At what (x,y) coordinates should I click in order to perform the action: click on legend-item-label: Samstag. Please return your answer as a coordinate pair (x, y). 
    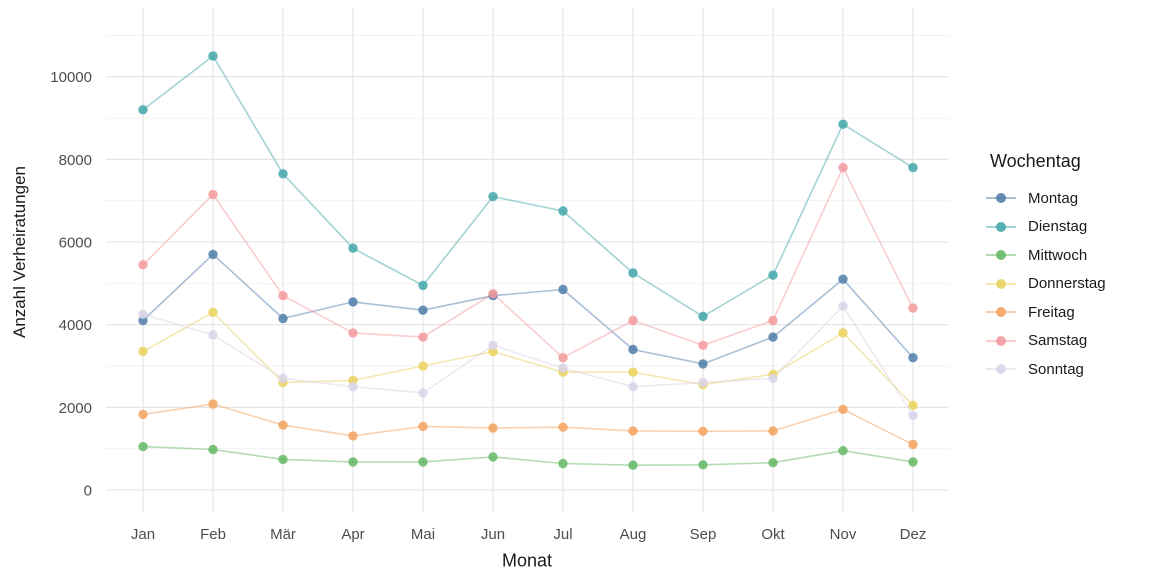
    Looking at the image, I should click on (1058, 341).